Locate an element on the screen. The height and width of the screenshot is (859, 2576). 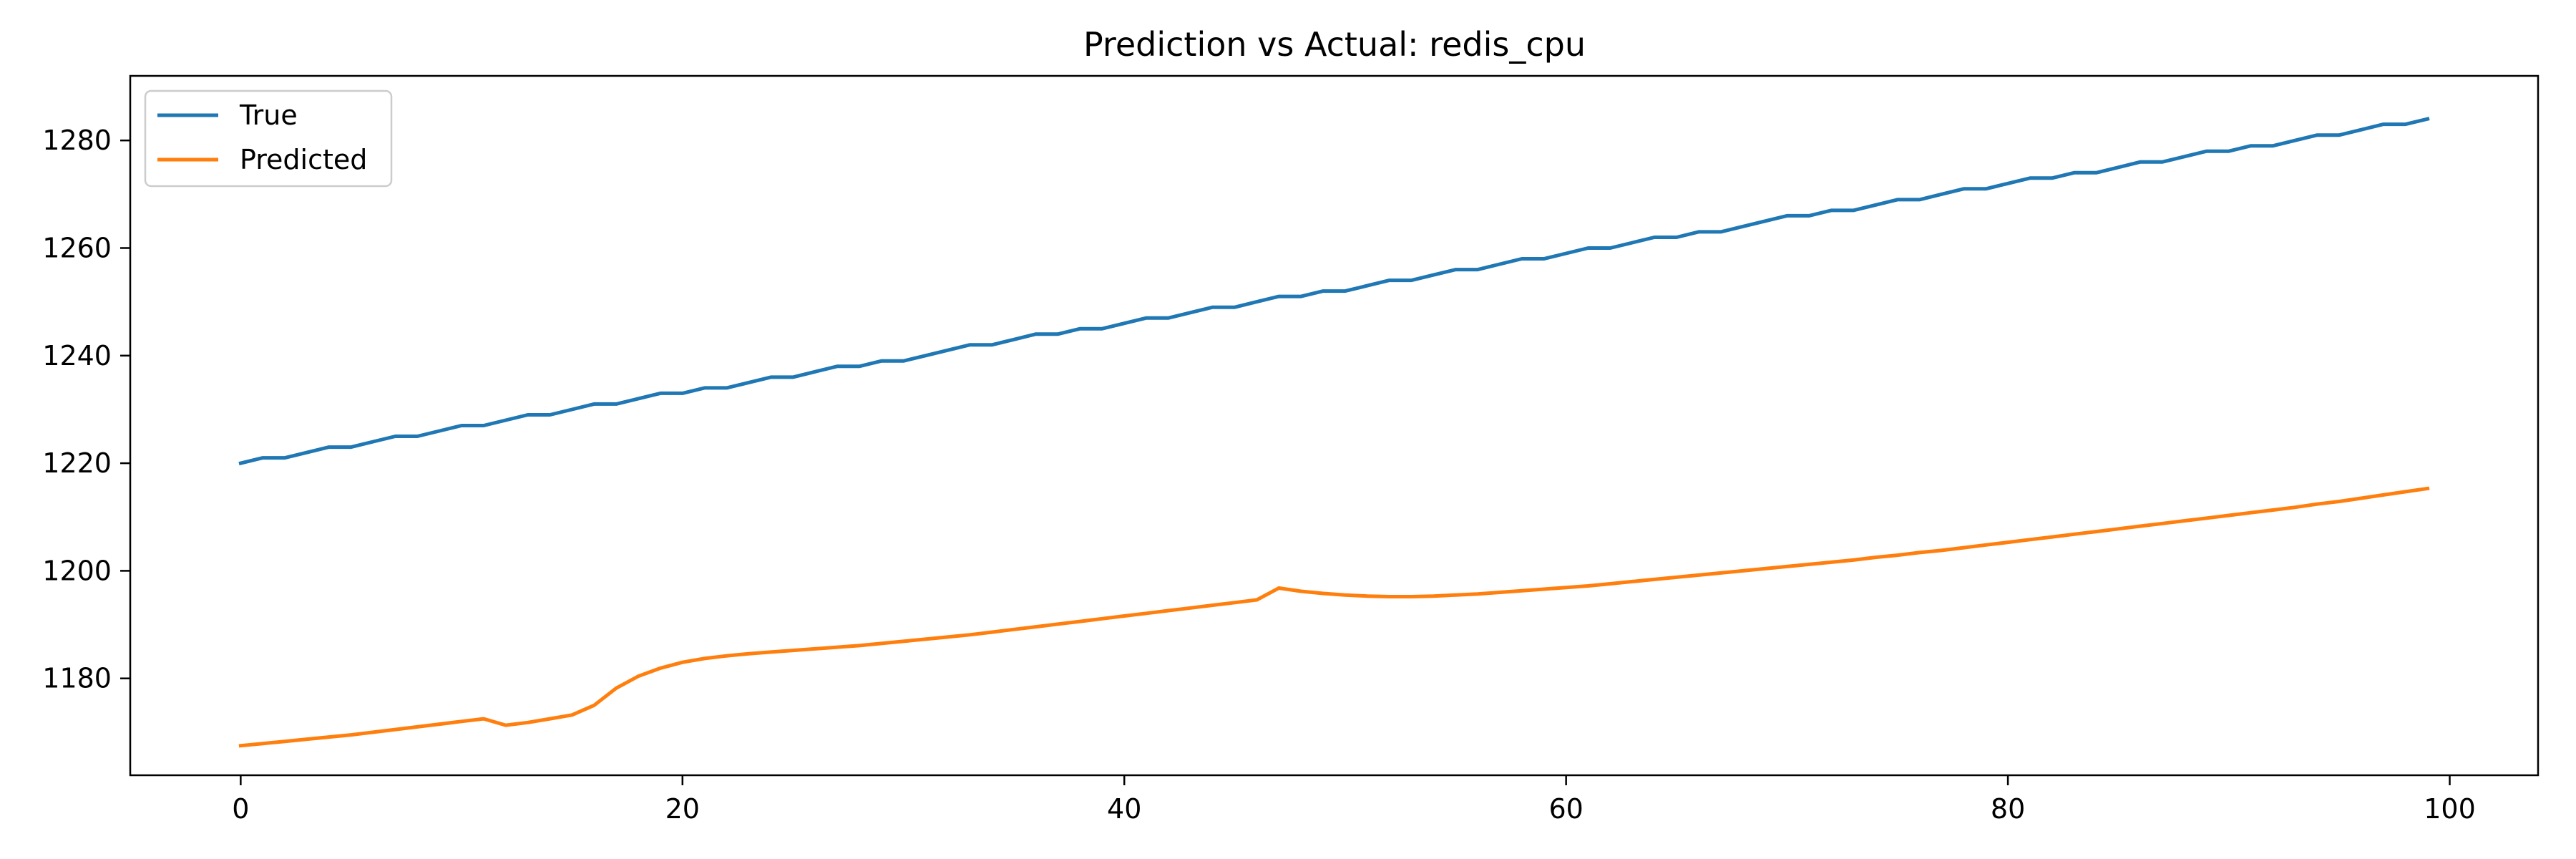
legend-label-predicted: Predicted is located at coordinates (303, 159).